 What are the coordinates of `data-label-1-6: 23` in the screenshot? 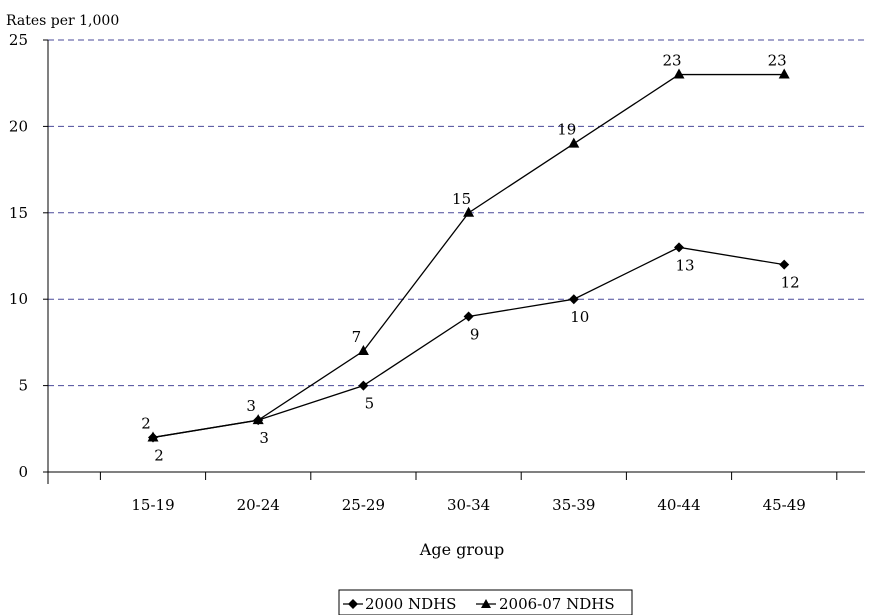 It's located at (777, 61).